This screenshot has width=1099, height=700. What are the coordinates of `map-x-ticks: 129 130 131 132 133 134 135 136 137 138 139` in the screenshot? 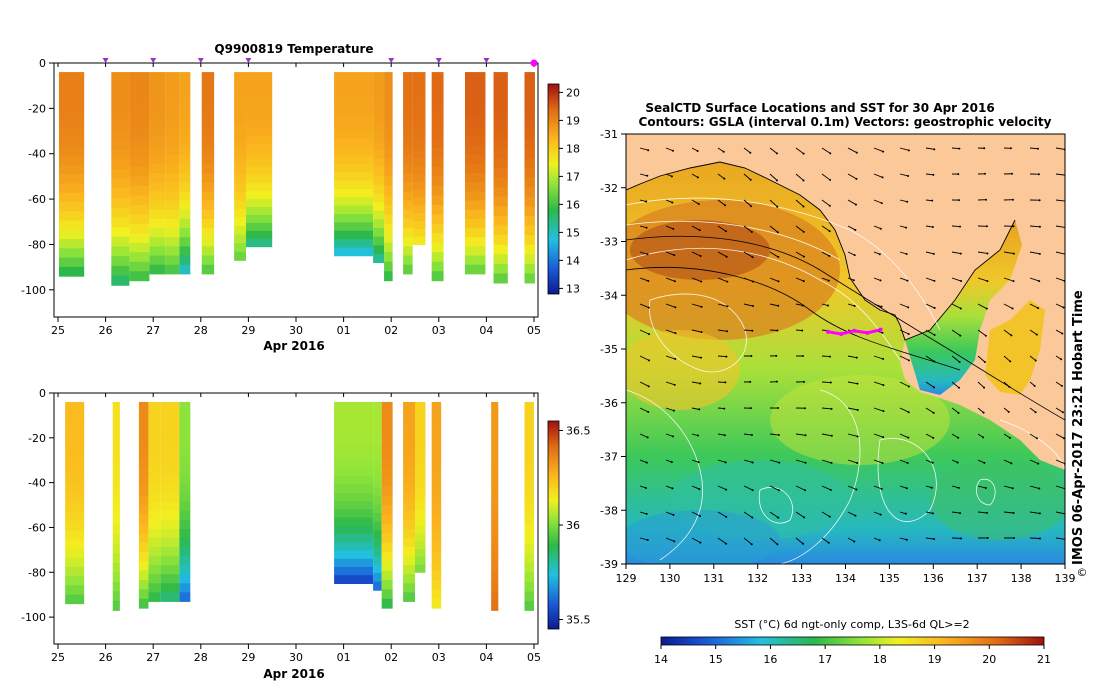 It's located at (846, 574).